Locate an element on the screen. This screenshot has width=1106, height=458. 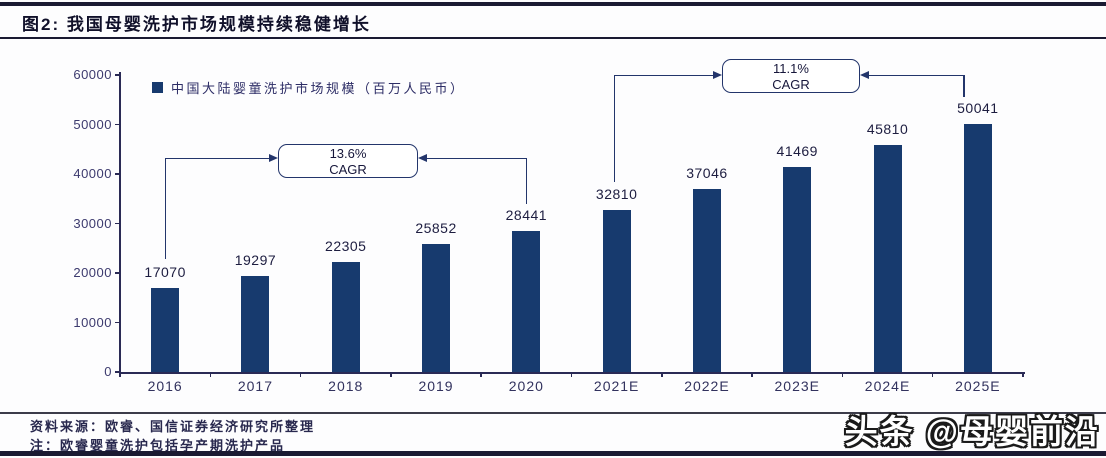
bar-value-label: 22305 is located at coordinates (346, 245).